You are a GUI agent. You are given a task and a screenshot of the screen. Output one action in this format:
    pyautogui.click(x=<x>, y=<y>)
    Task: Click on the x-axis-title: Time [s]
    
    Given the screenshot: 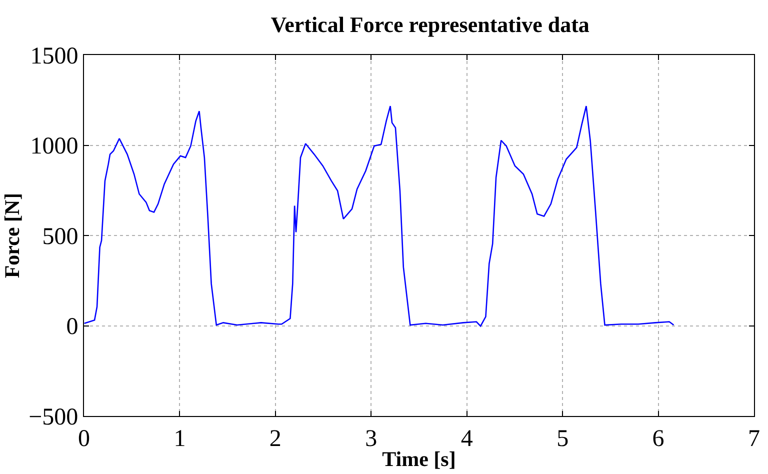 What is the action you would take?
    pyautogui.click(x=419, y=459)
    